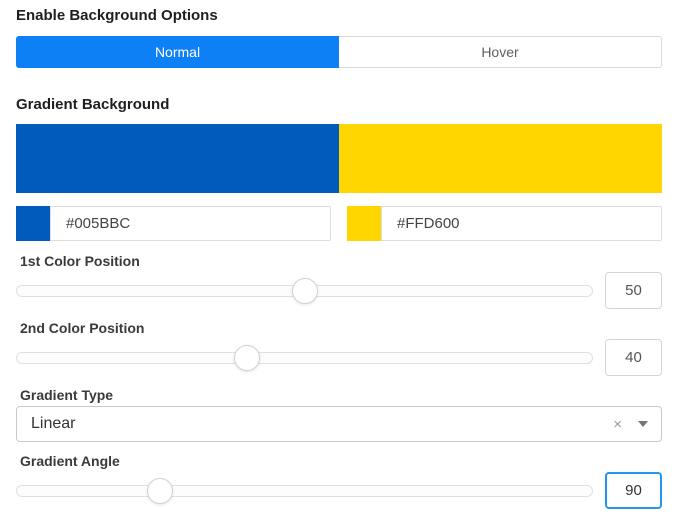 Image resolution: width=678 pixels, height=517 pixels. Describe the element at coordinates (70, 461) in the screenshot. I see `gradient-angle-label: Gradient Angle` at that location.